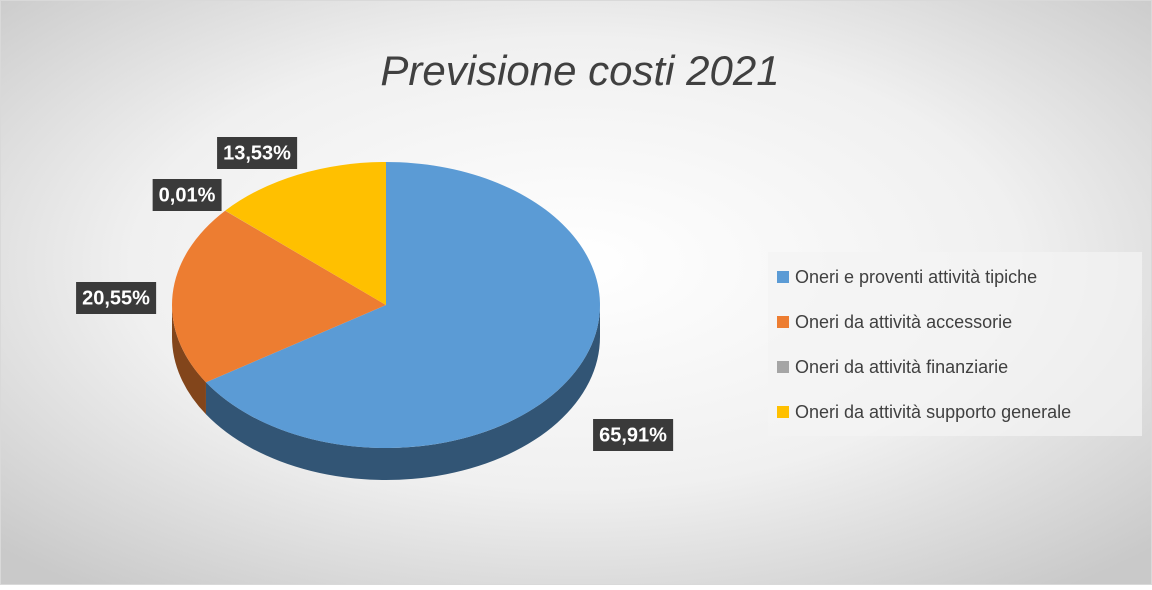 Image resolution: width=1152 pixels, height=590 pixels. Describe the element at coordinates (933, 412) in the screenshot. I see `legend-label: Oneri da attività supporto generale` at that location.